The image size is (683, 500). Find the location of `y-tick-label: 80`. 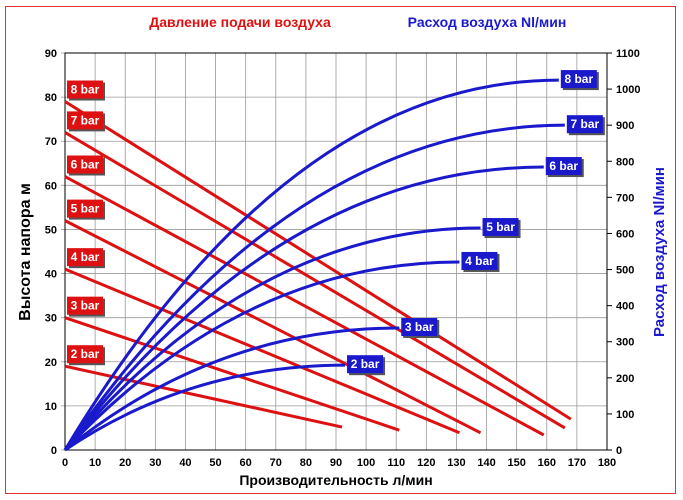

y-tick-label: 80 is located at coordinates (51, 98).